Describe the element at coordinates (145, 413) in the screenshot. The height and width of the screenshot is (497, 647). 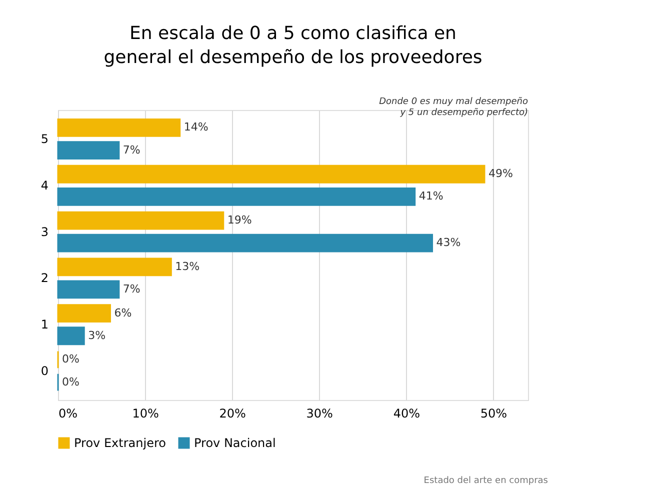
I see `x-tick-label: 10%` at that location.